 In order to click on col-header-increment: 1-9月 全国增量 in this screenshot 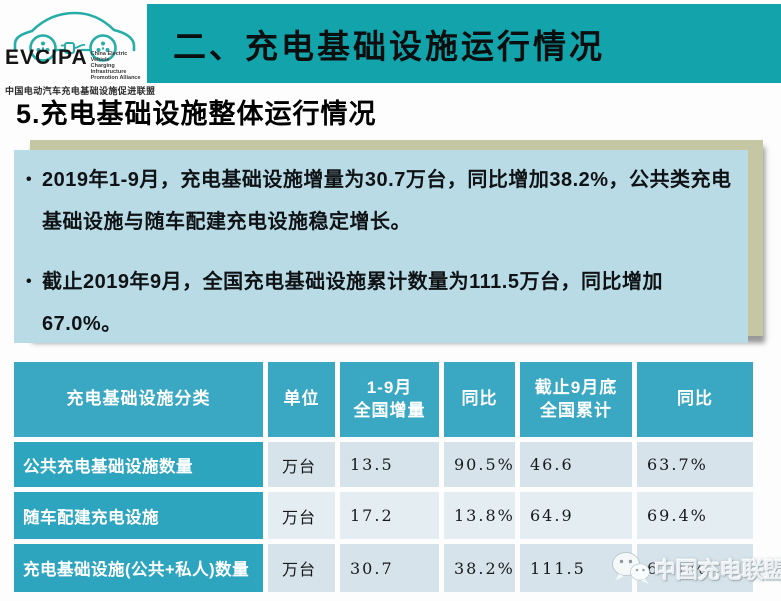, I will do `click(389, 399)`.